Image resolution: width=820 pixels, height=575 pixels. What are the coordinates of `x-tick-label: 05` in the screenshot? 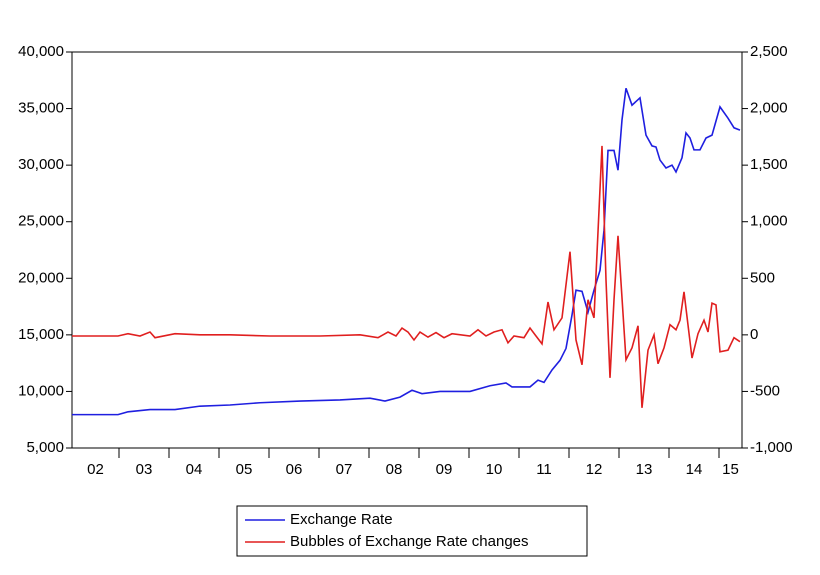 It's located at (244, 469).